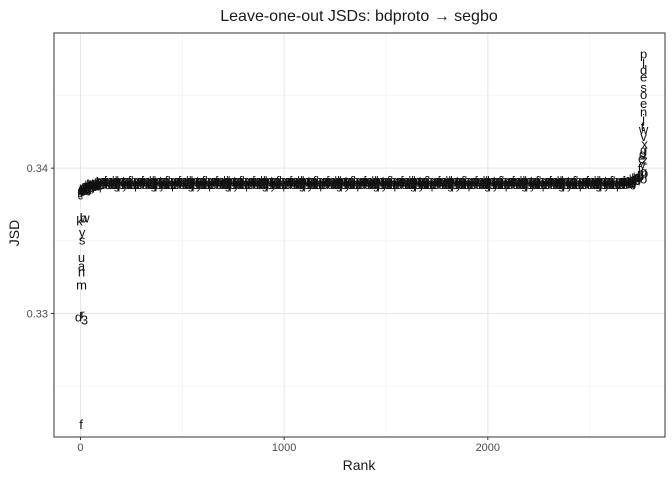  I want to click on y-tick-label: 0.33, so click(37, 314).